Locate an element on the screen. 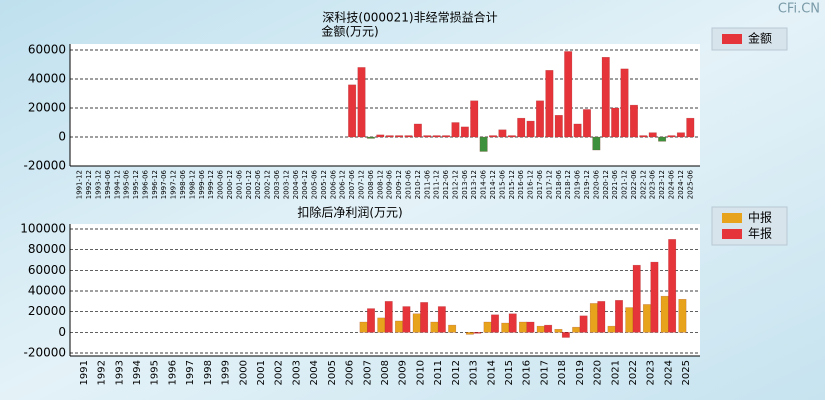 The width and height of the screenshot is (825, 400). x-tick-label: 1999-12 is located at coordinates (211, 184).